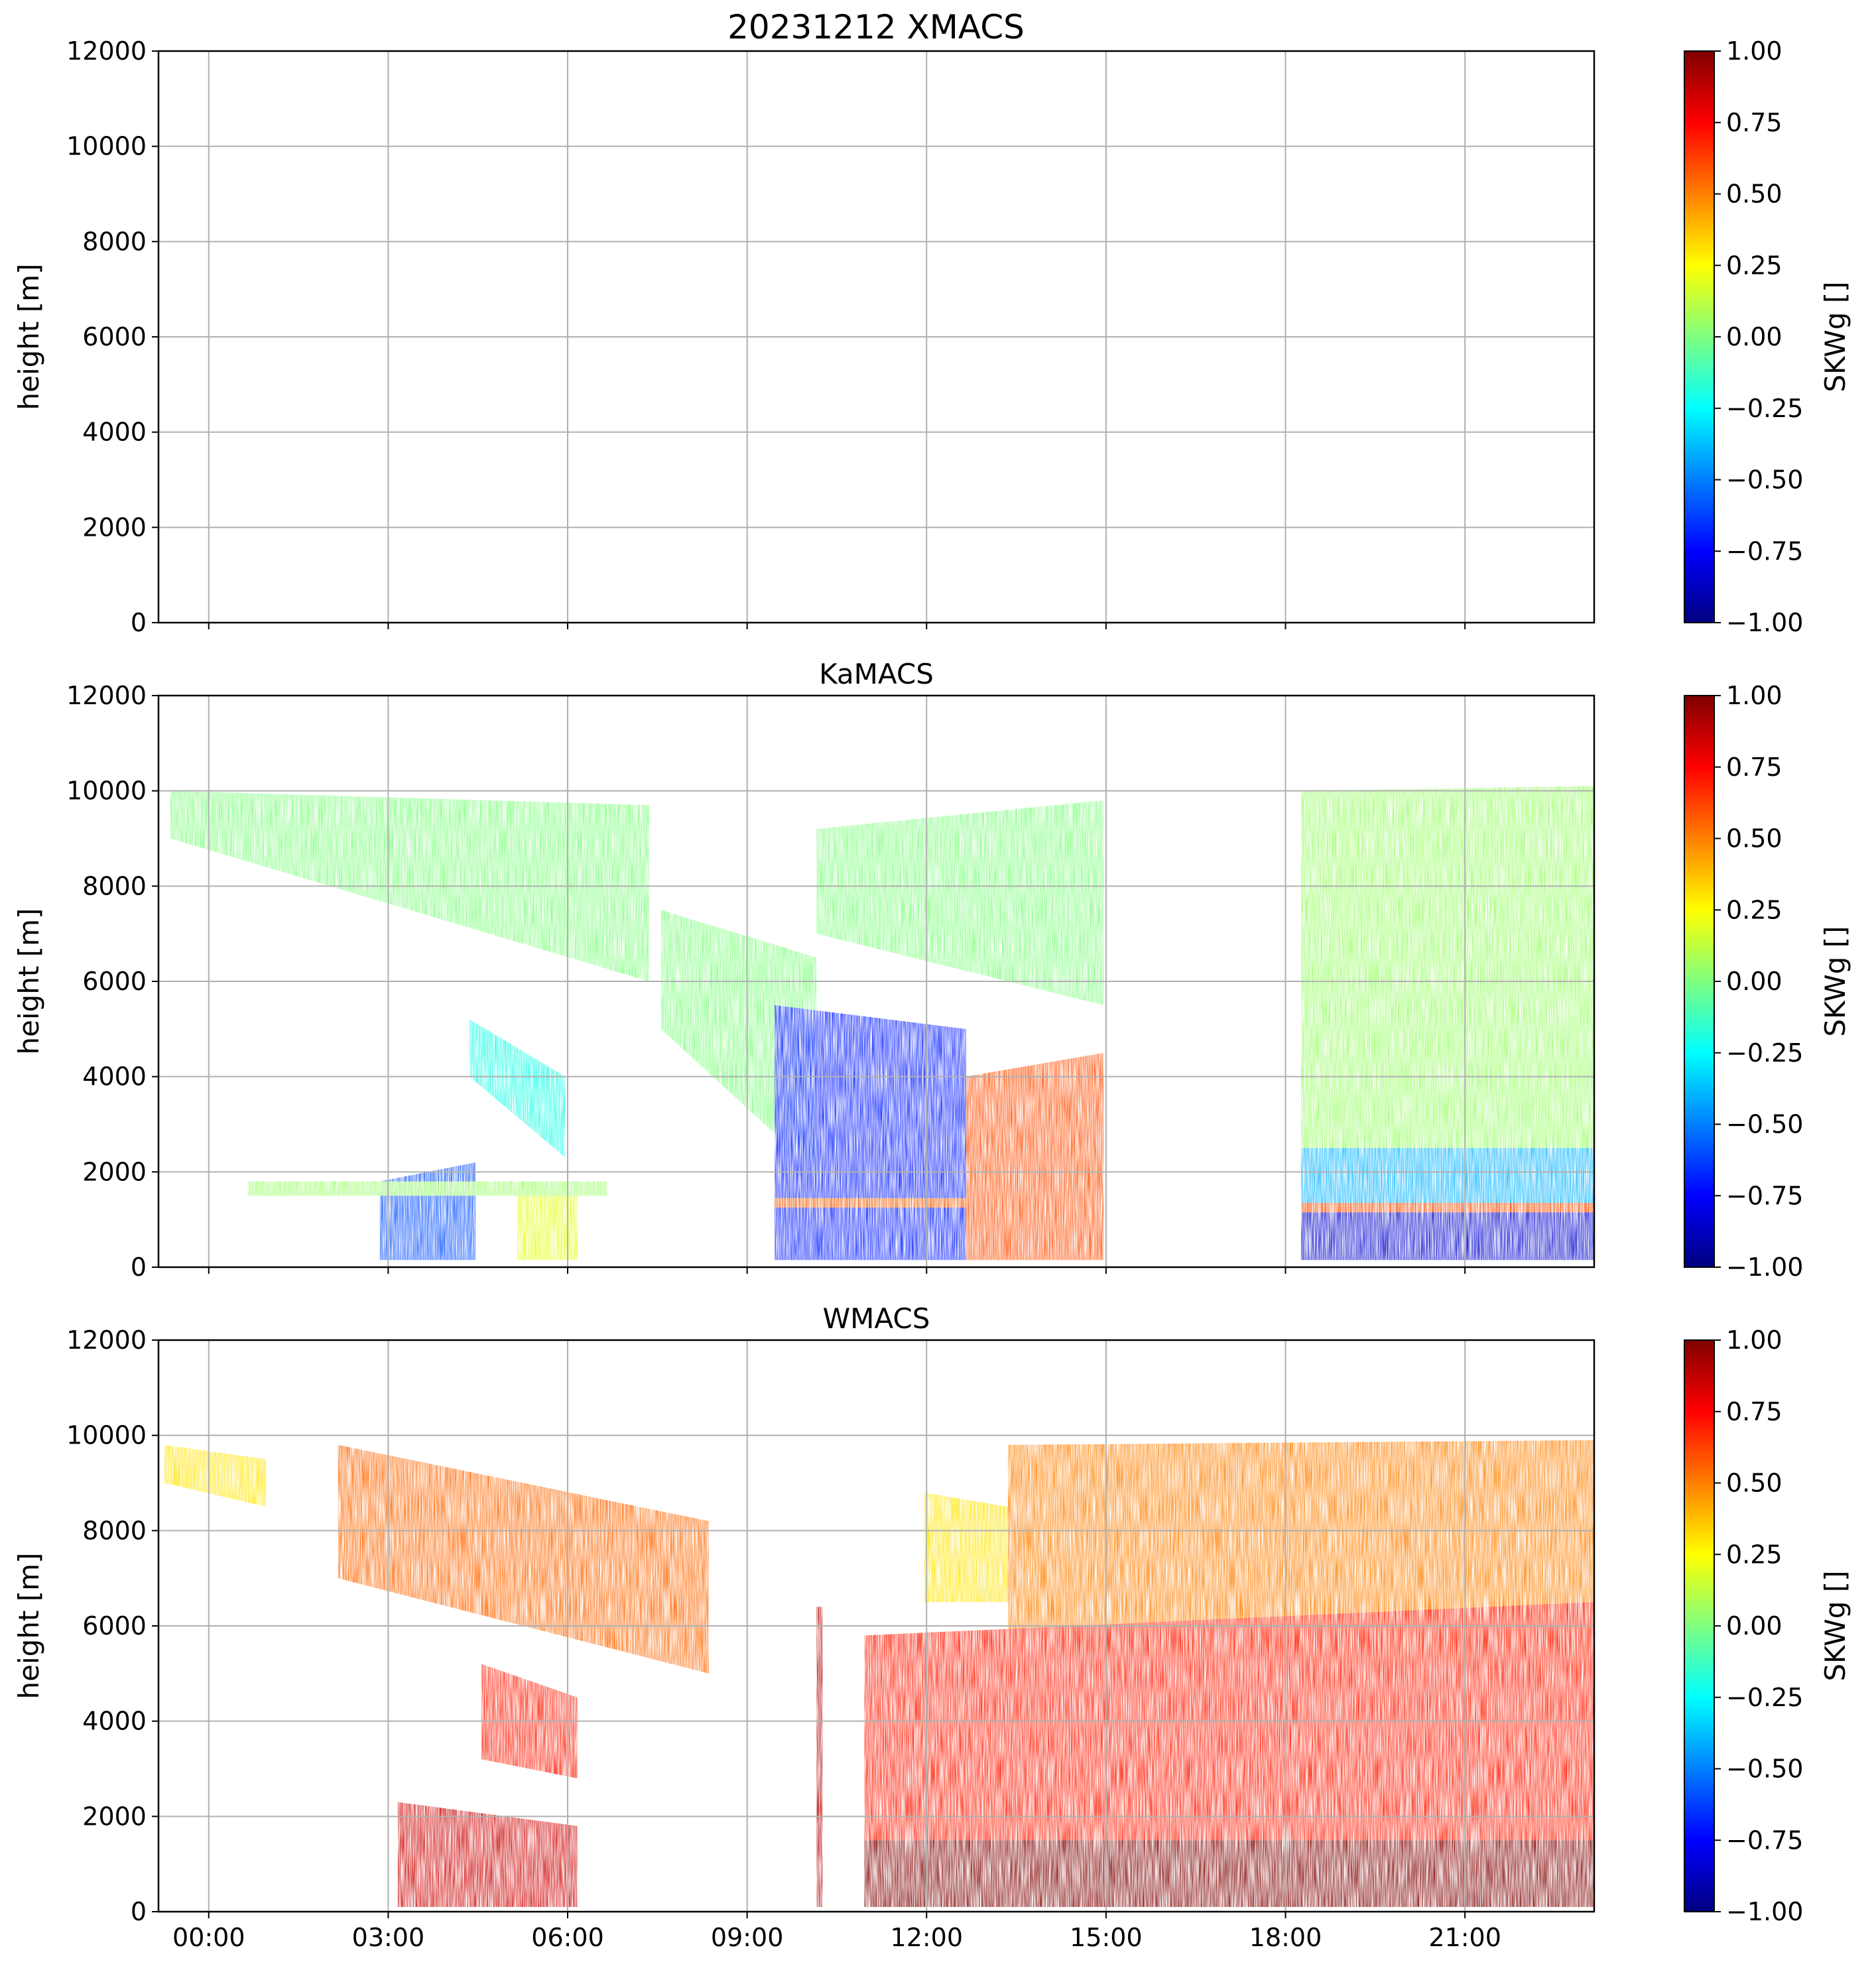  I want to click on x-tick-label: 15:00, so click(1106, 1937).